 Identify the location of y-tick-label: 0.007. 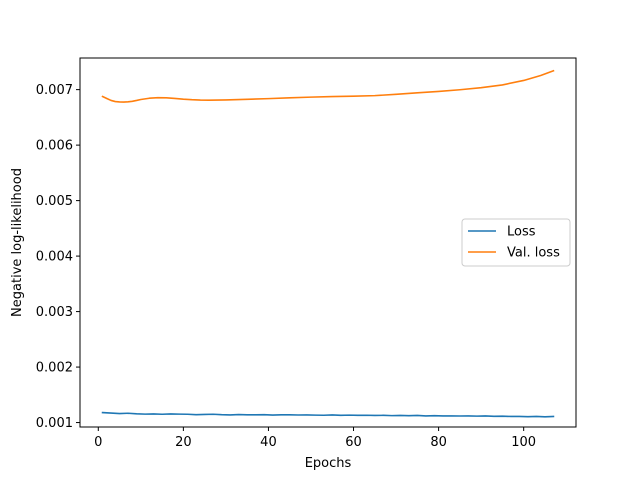
(54, 90).